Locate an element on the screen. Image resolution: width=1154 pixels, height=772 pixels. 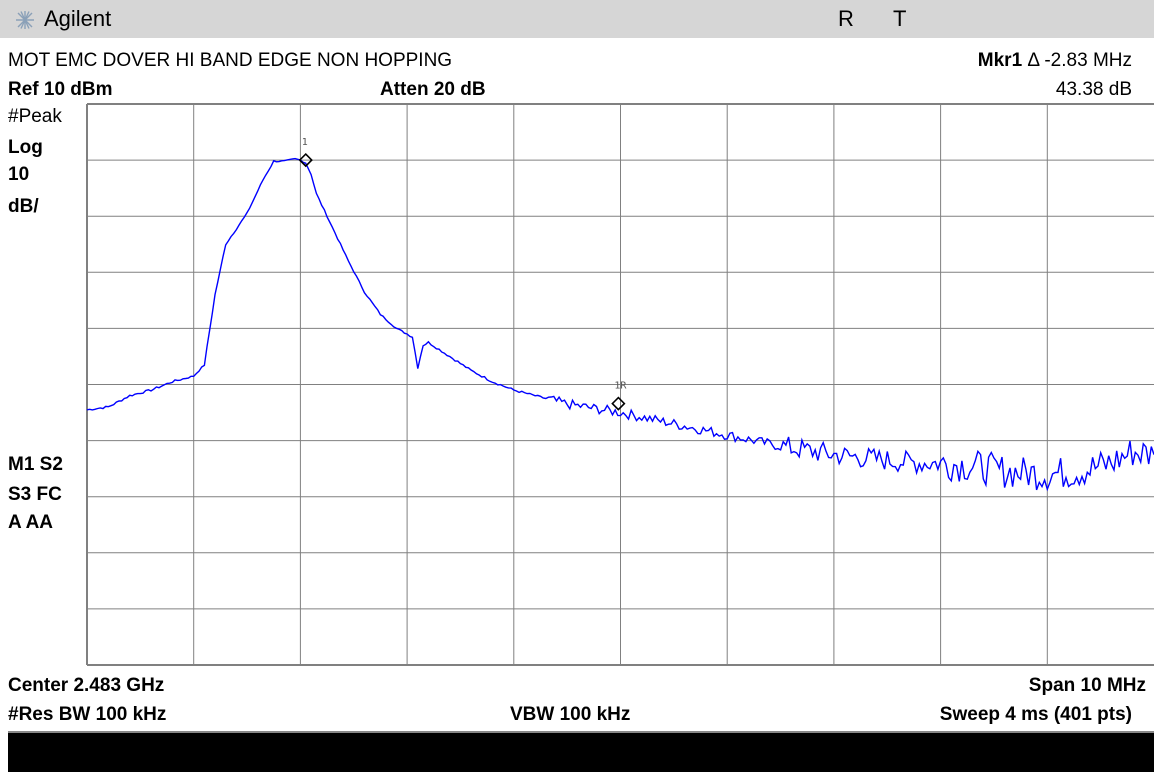
scale-value: 10 is located at coordinates (19, 174).